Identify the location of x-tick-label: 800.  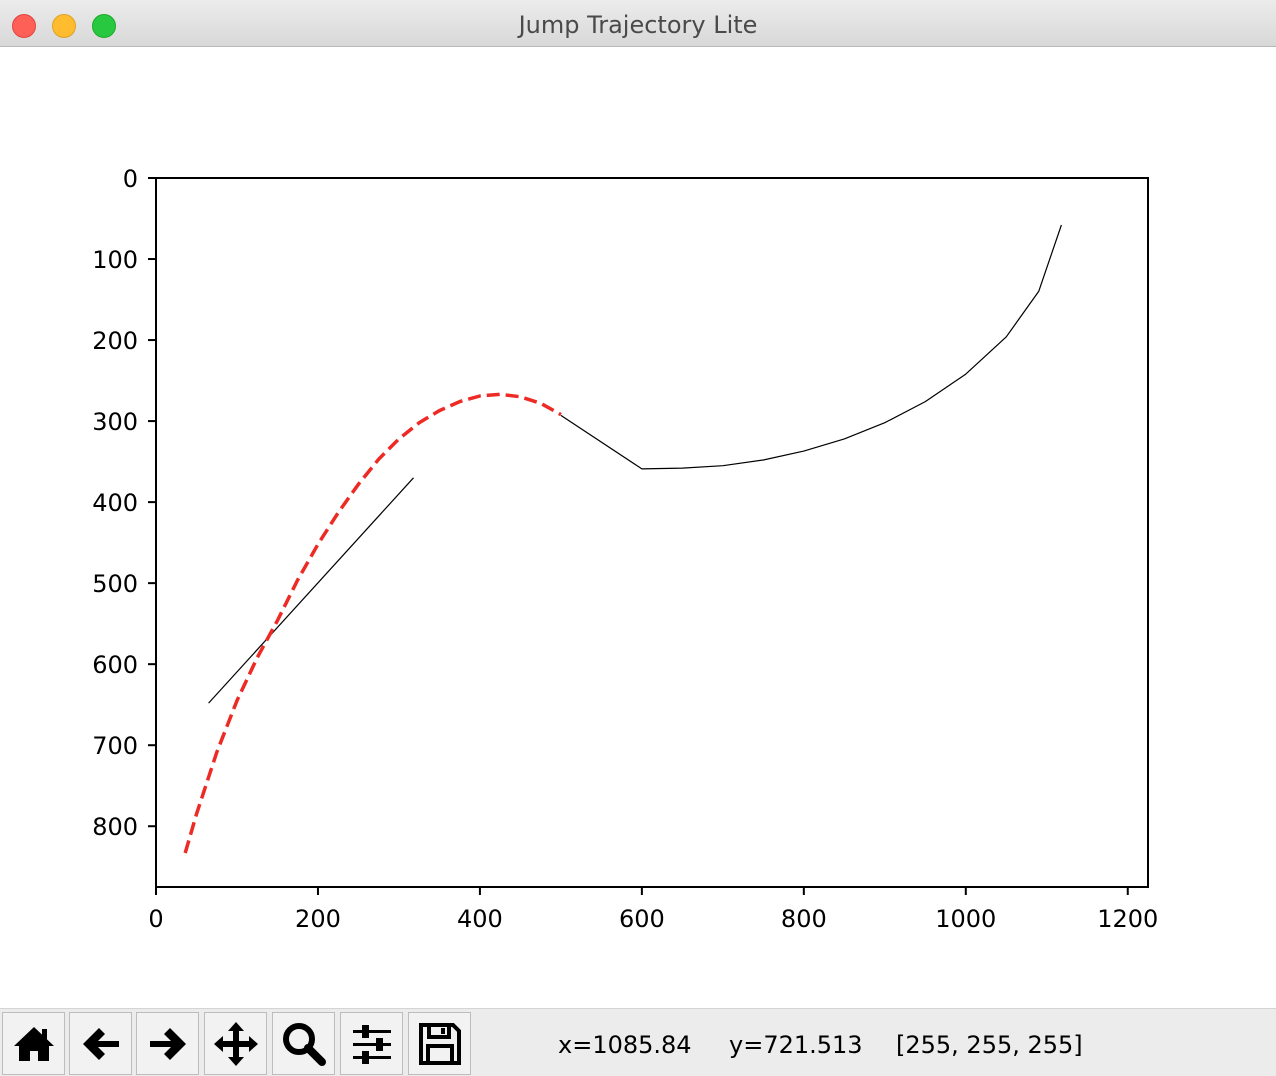
(804, 919).